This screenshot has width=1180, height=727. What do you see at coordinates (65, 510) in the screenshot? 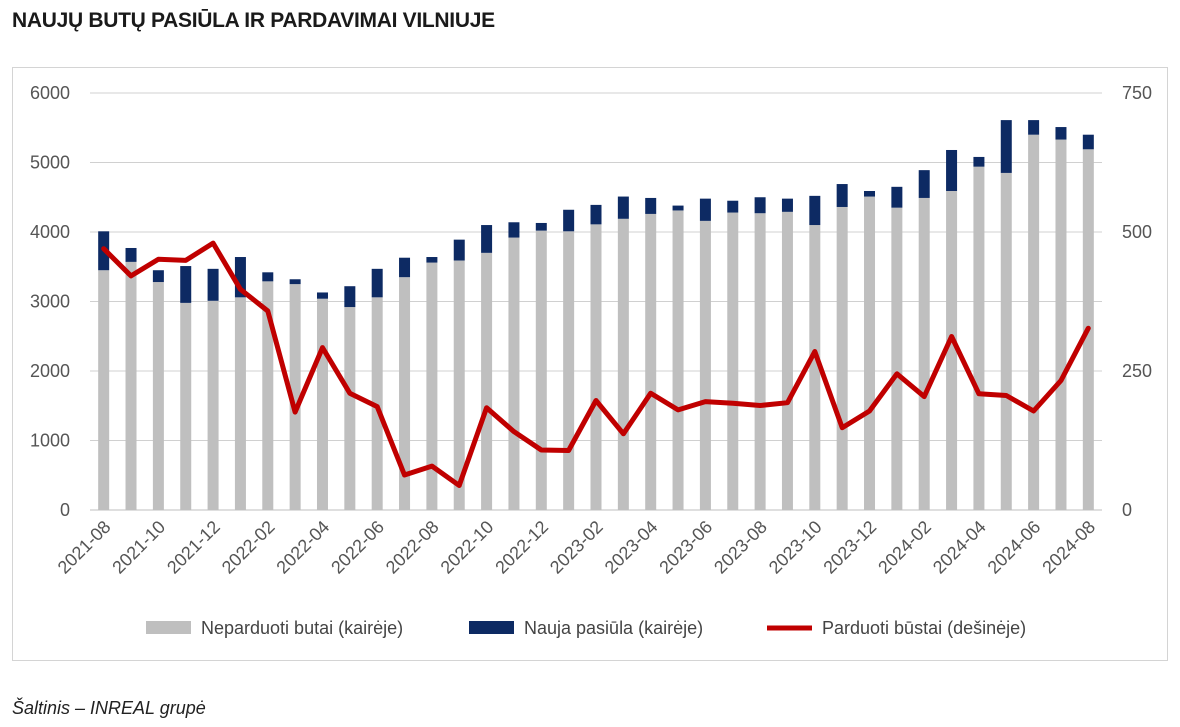
I see `y-left-tick-label: 0` at bounding box center [65, 510].